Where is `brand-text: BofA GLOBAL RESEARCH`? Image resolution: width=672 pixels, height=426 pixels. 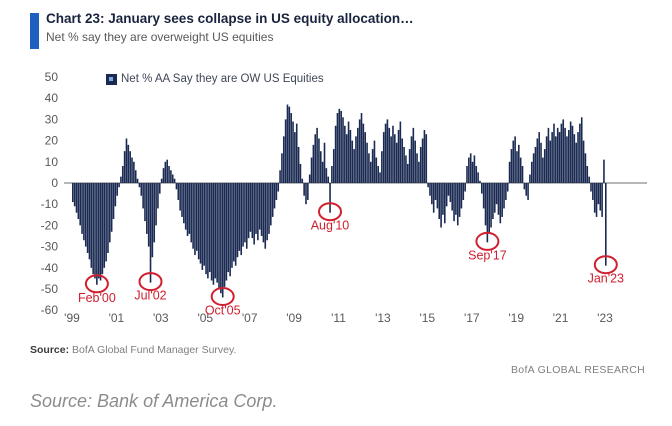
brand-text: BofA GLOBAL RESEARCH is located at coordinates (578, 370).